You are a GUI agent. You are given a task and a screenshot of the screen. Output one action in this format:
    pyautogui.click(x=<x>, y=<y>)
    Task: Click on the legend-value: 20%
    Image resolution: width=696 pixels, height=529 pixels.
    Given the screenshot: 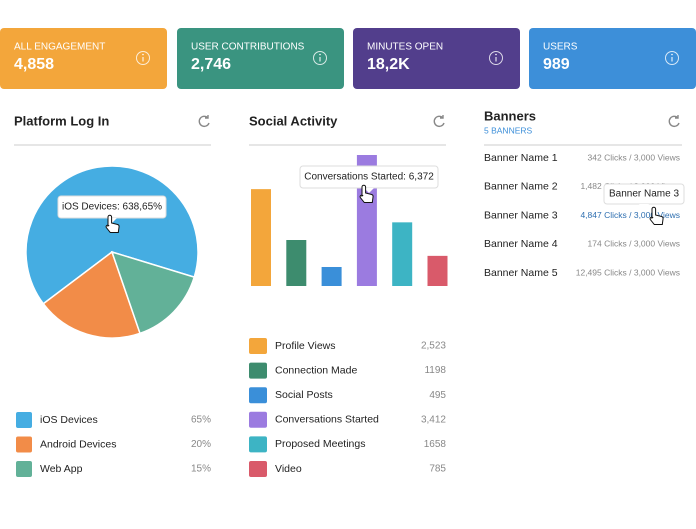 What is the action you would take?
    pyautogui.click(x=201, y=444)
    